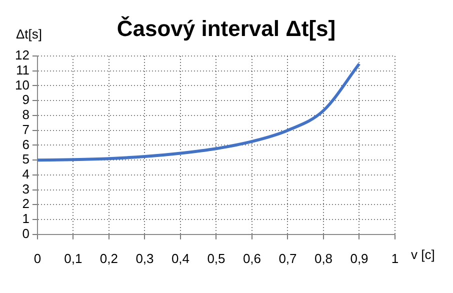 The height and width of the screenshot is (293, 453). What do you see at coordinates (73, 258) in the screenshot?
I see `x-tick-label: 0,1` at bounding box center [73, 258].